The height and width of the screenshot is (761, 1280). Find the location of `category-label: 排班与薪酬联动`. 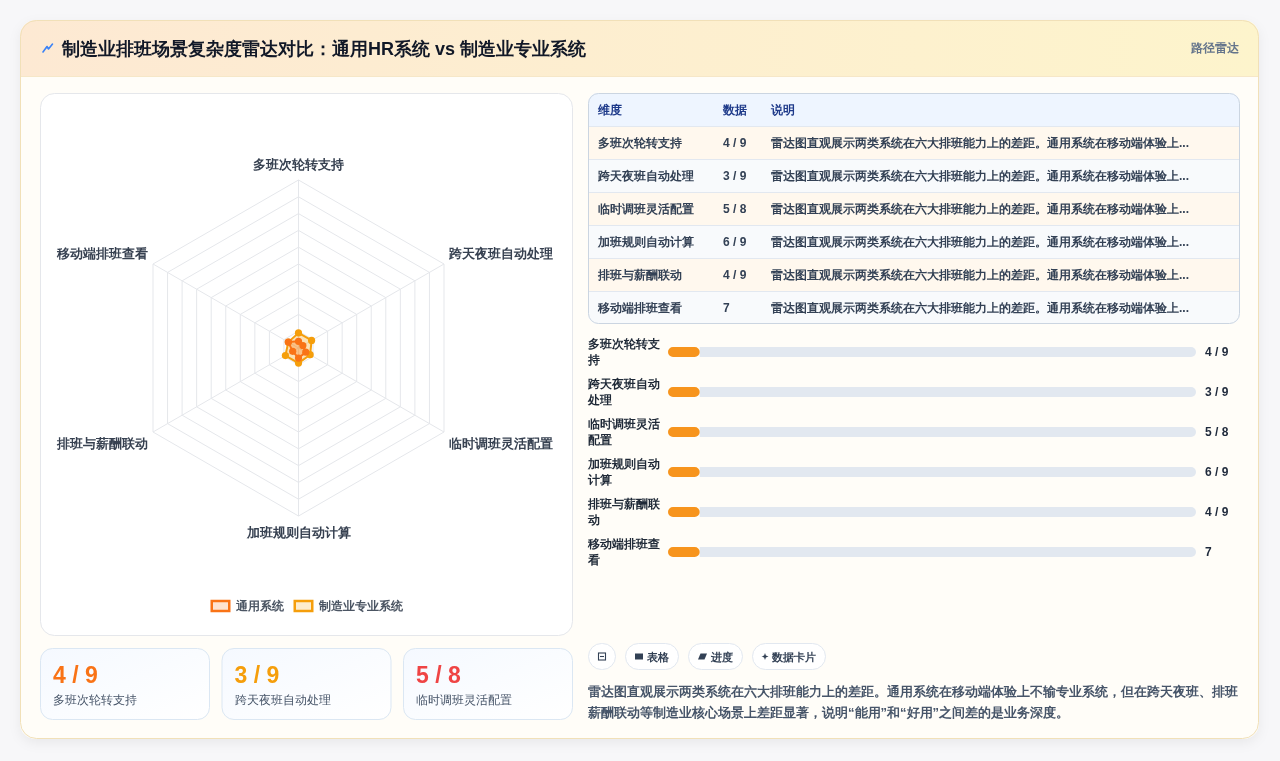

category-label: 排班与薪酬联动 is located at coordinates (640, 274).